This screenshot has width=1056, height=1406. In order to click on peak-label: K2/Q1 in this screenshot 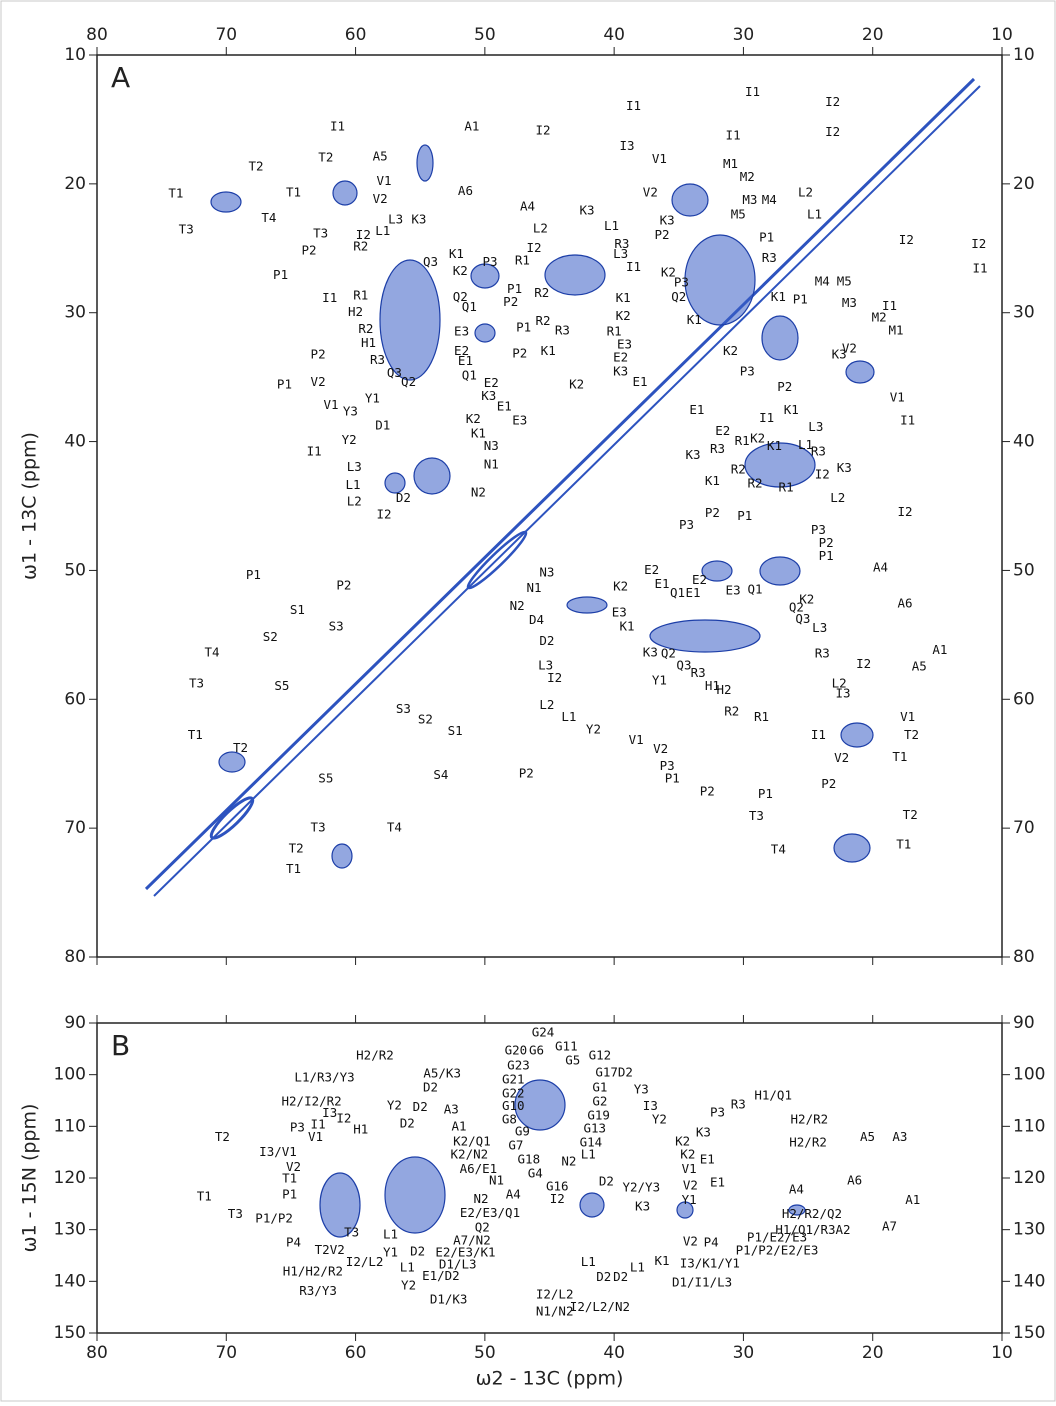, I will do `click(472, 1140)`.